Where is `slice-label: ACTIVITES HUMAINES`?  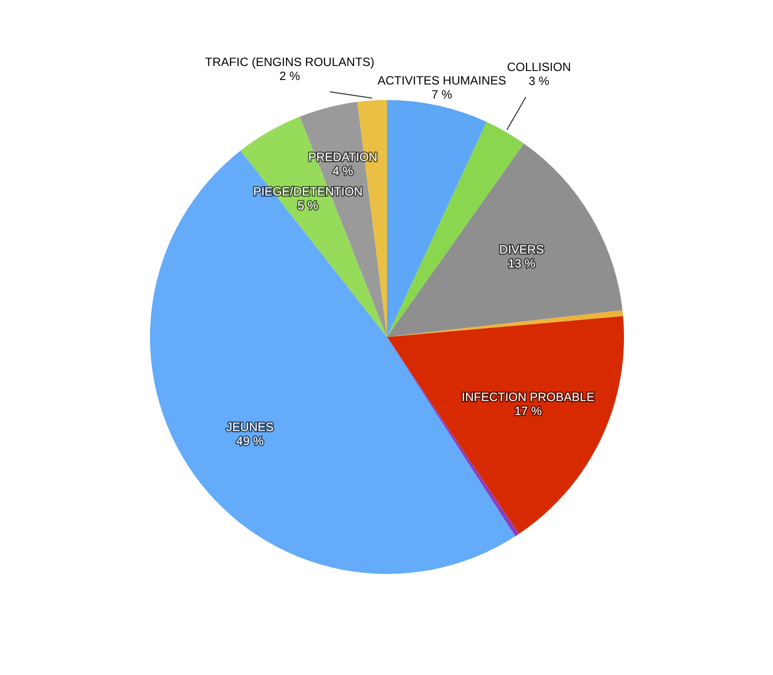 slice-label: ACTIVITES HUMAINES is located at coordinates (441, 81).